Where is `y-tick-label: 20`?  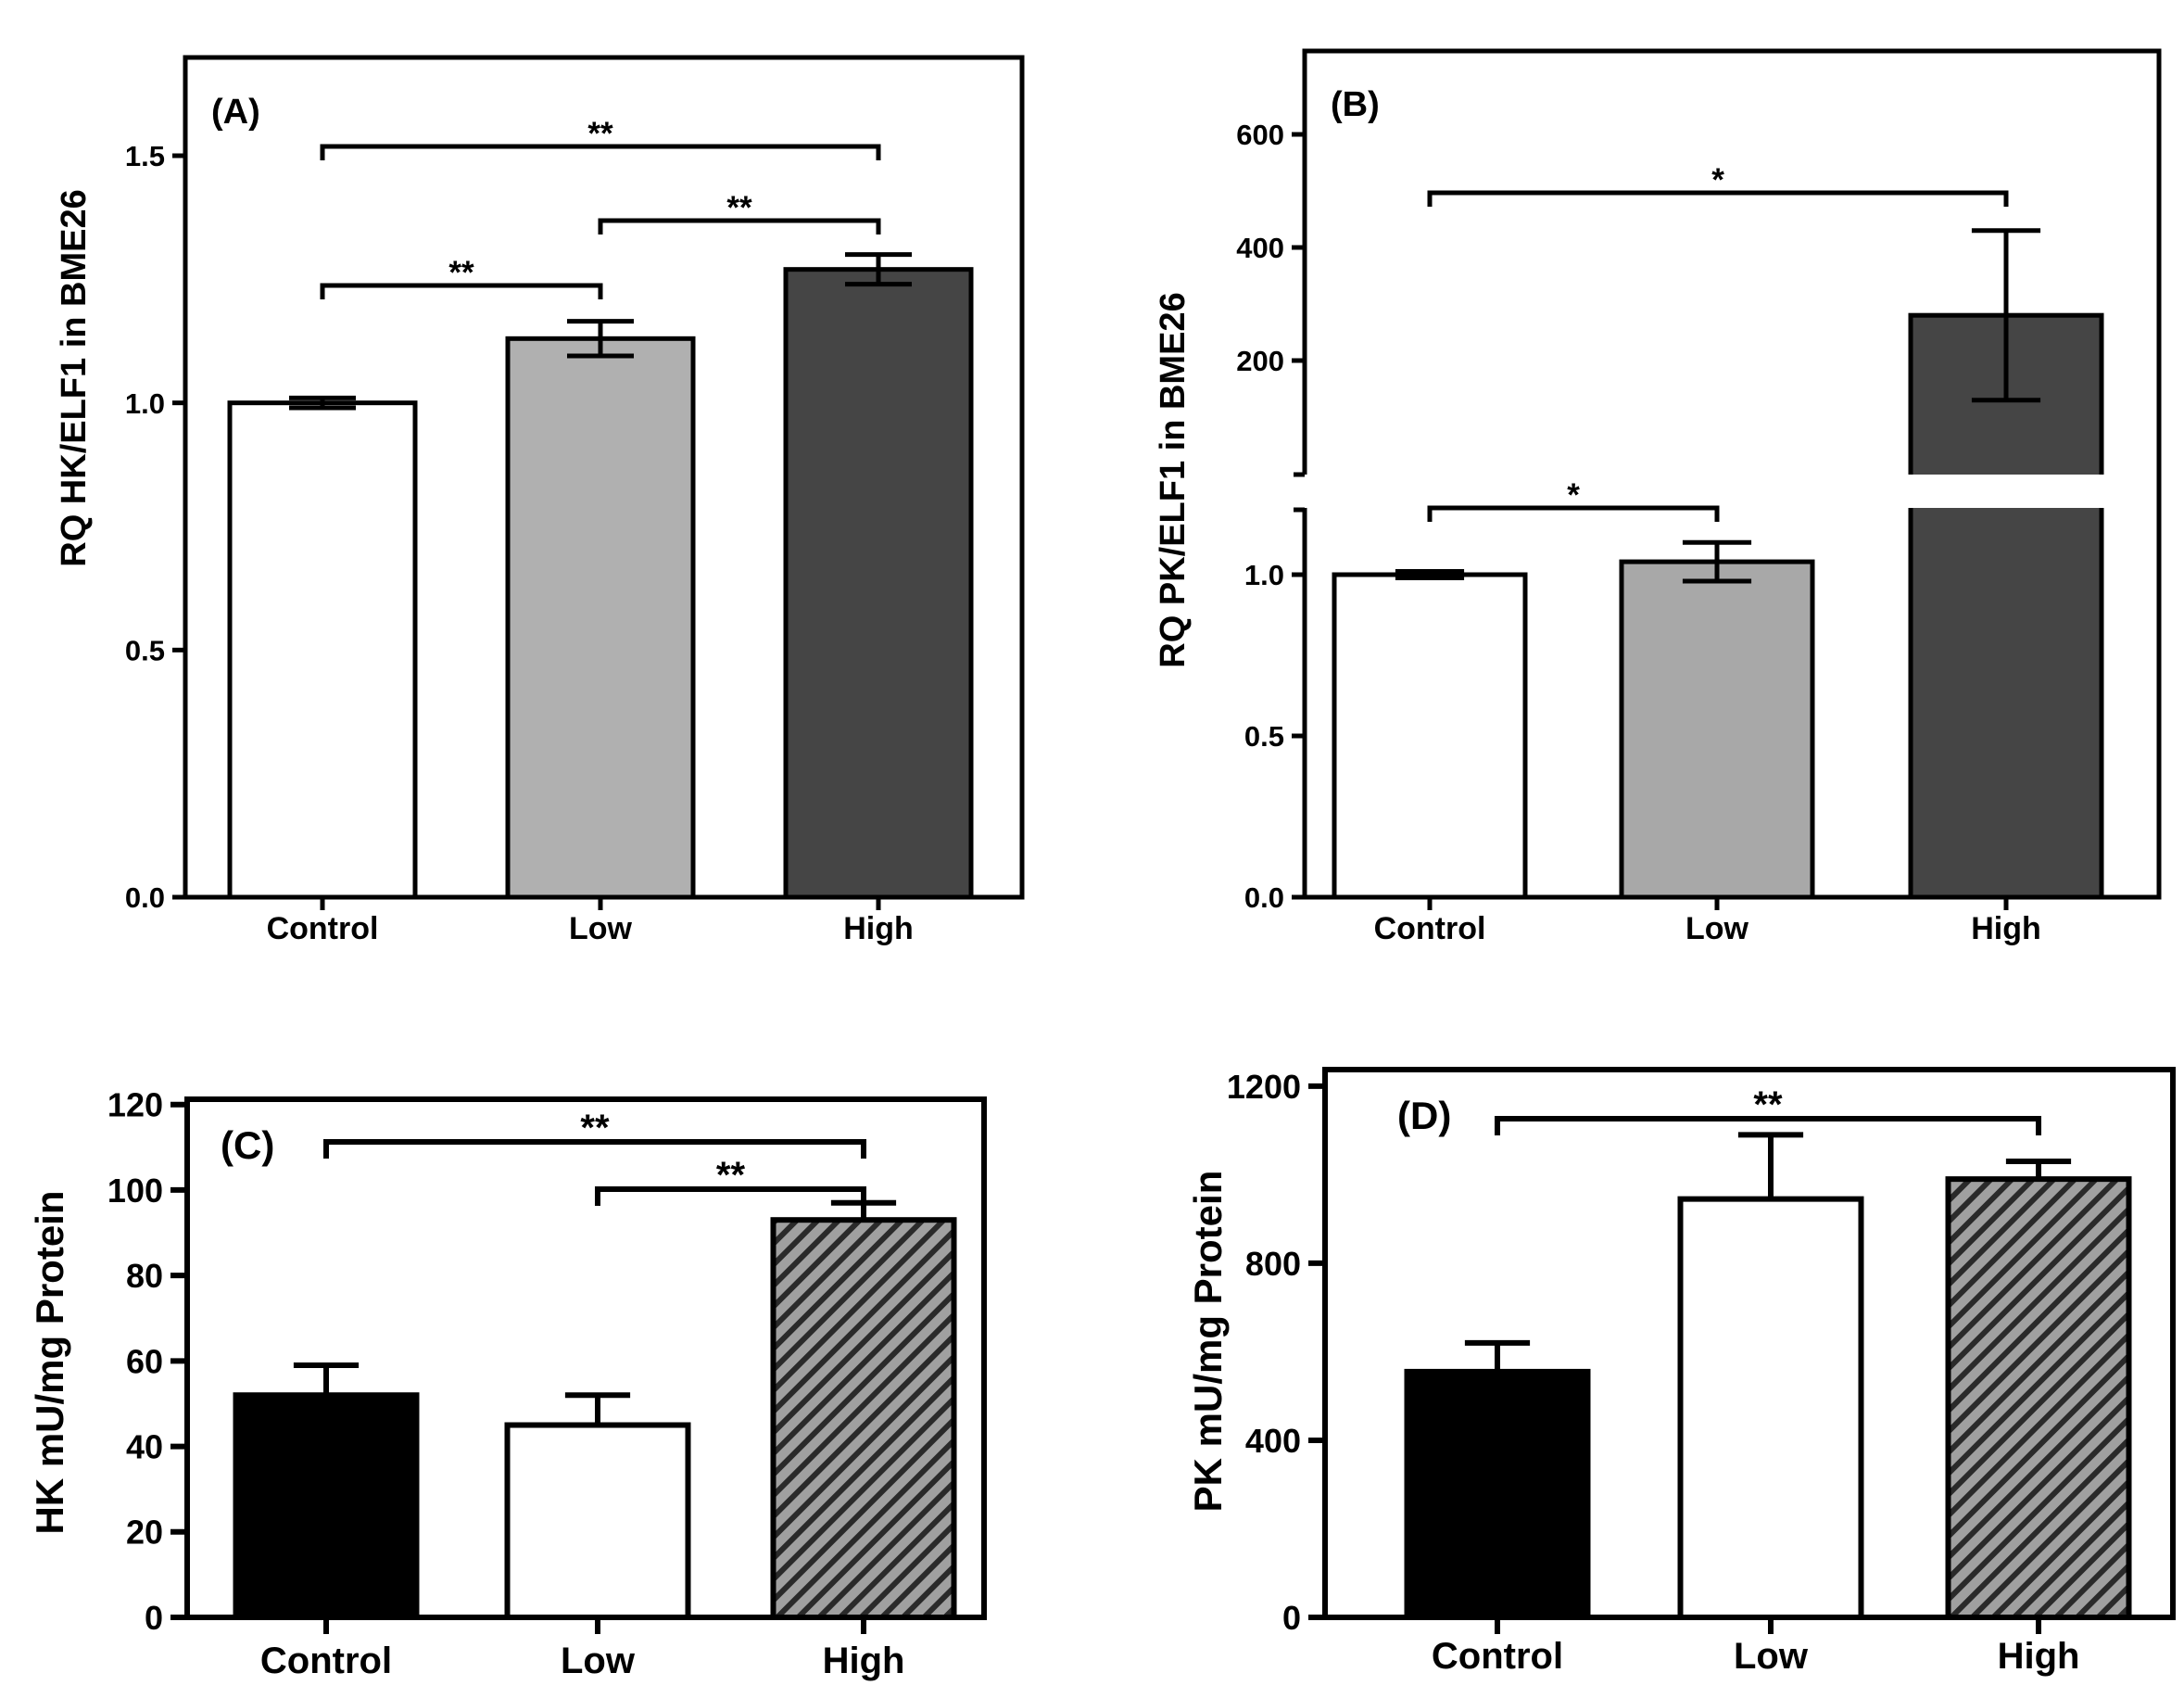 y-tick-label: 20 is located at coordinates (144, 1533).